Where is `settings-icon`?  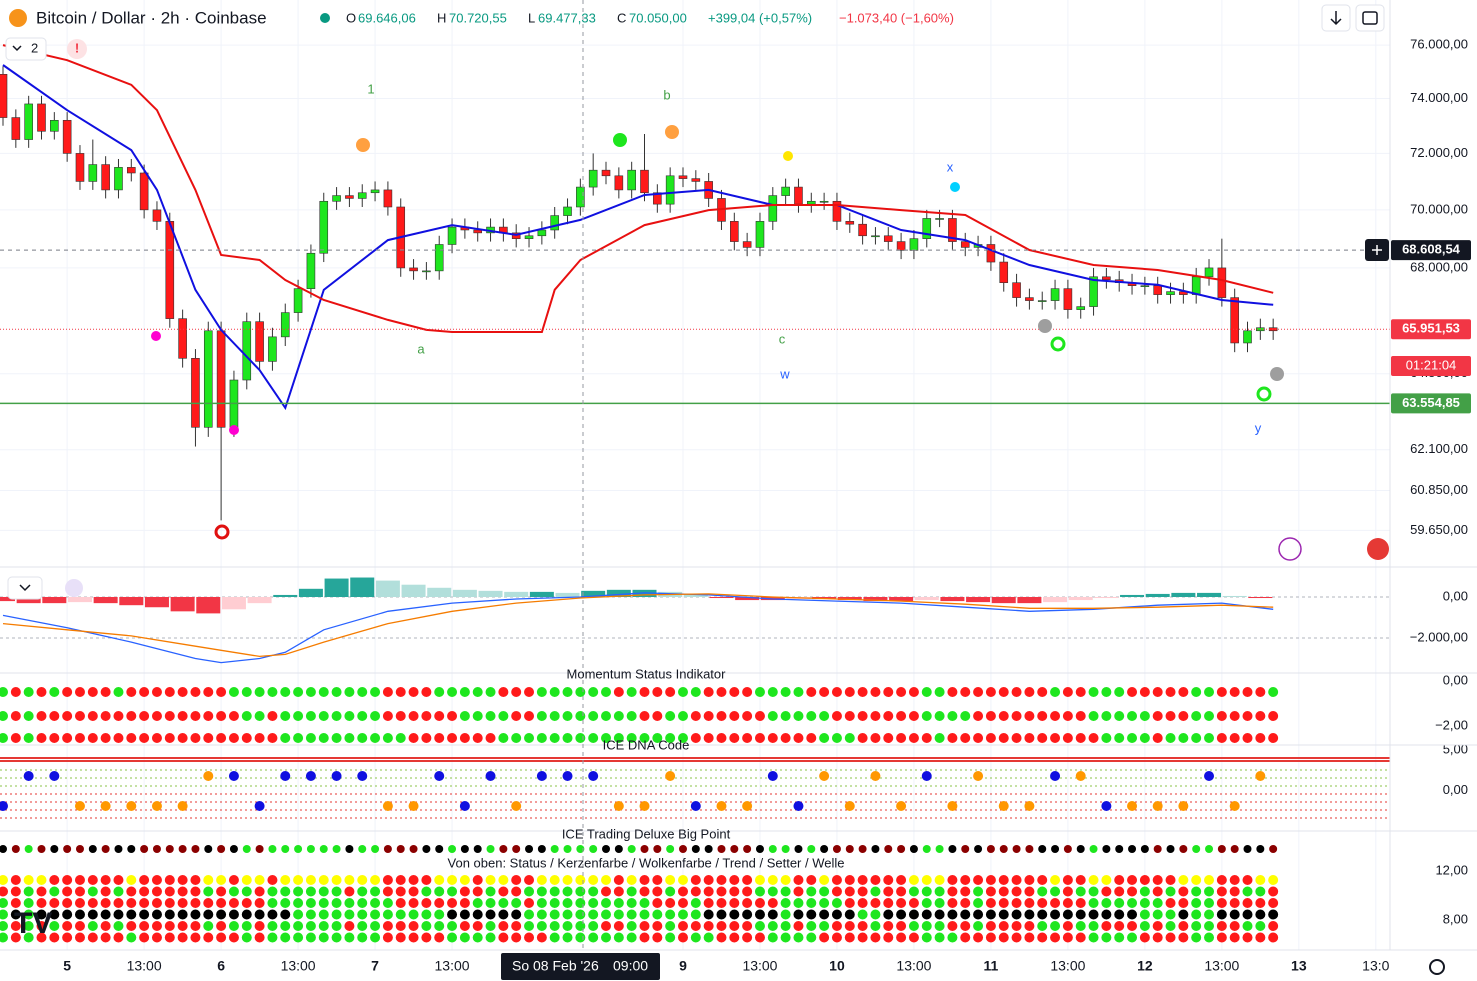 settings-icon is located at coordinates (1437, 967).